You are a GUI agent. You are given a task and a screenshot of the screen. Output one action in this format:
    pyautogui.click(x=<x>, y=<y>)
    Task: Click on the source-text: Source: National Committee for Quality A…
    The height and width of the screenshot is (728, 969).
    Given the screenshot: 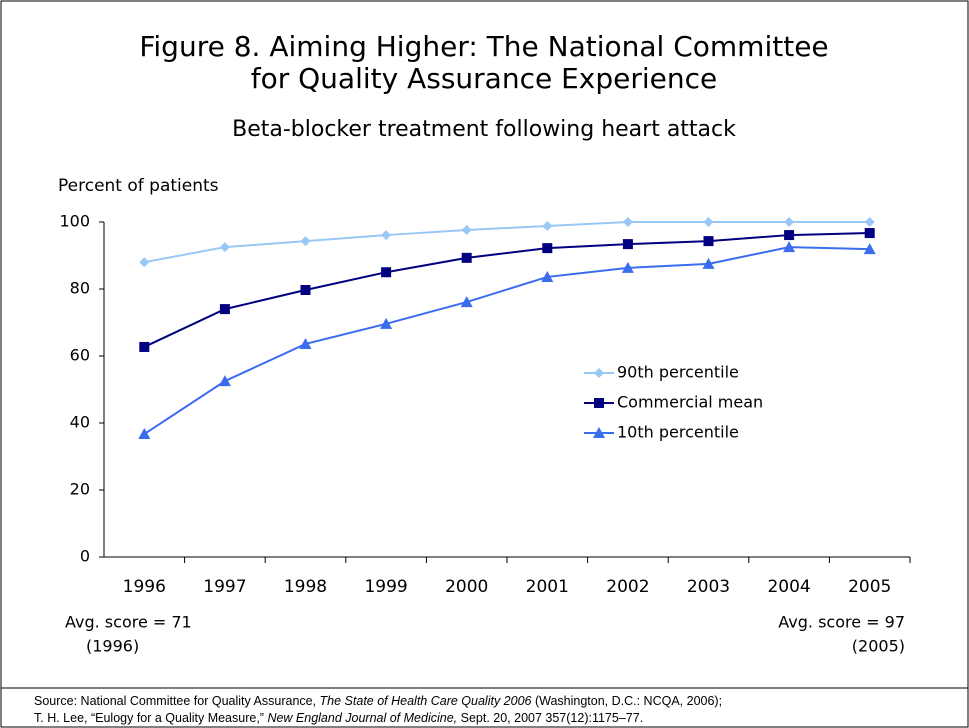 What is the action you would take?
    pyautogui.click(x=177, y=701)
    